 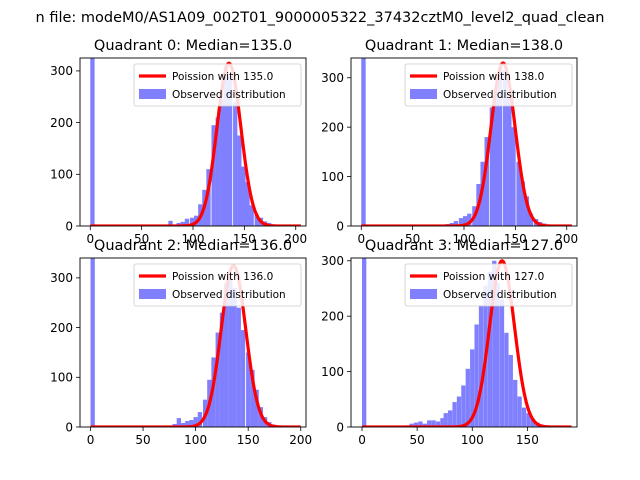 What do you see at coordinates (222, 77) in the screenshot?
I see `legend-poisson-label: Poission with 135.0` at bounding box center [222, 77].